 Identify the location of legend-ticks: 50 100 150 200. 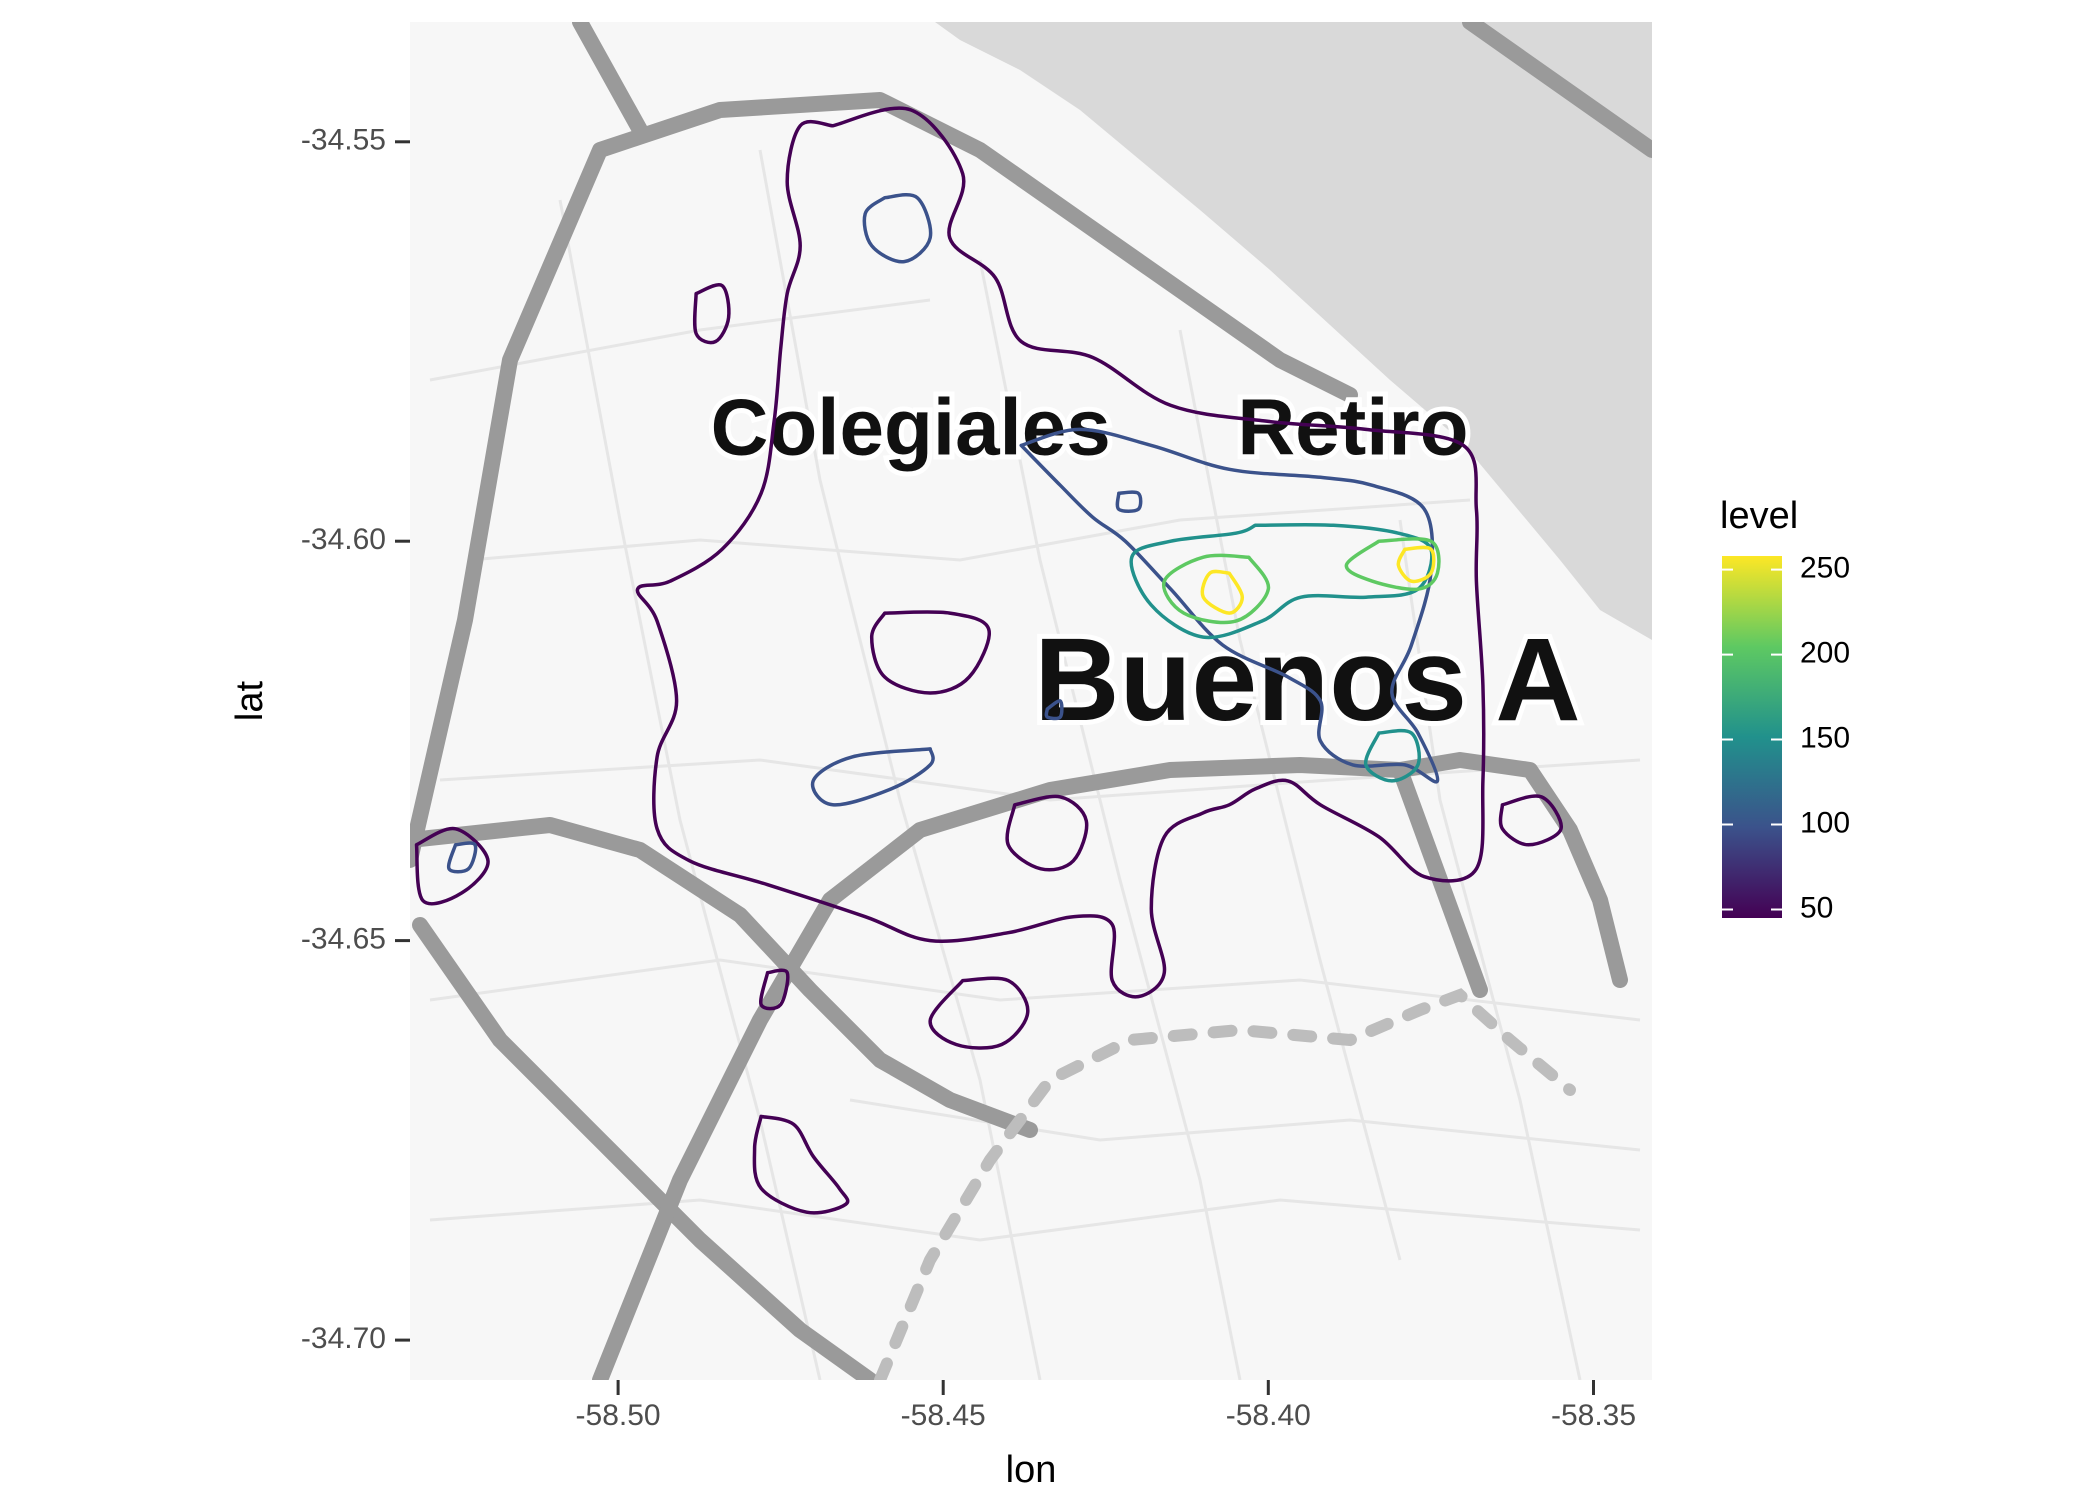
(1786, 738).